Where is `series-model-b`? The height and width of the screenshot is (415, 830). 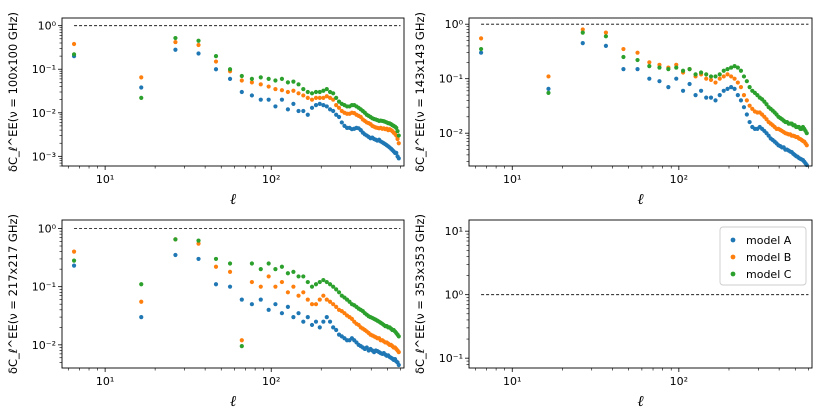 series-model-b is located at coordinates (236, 92).